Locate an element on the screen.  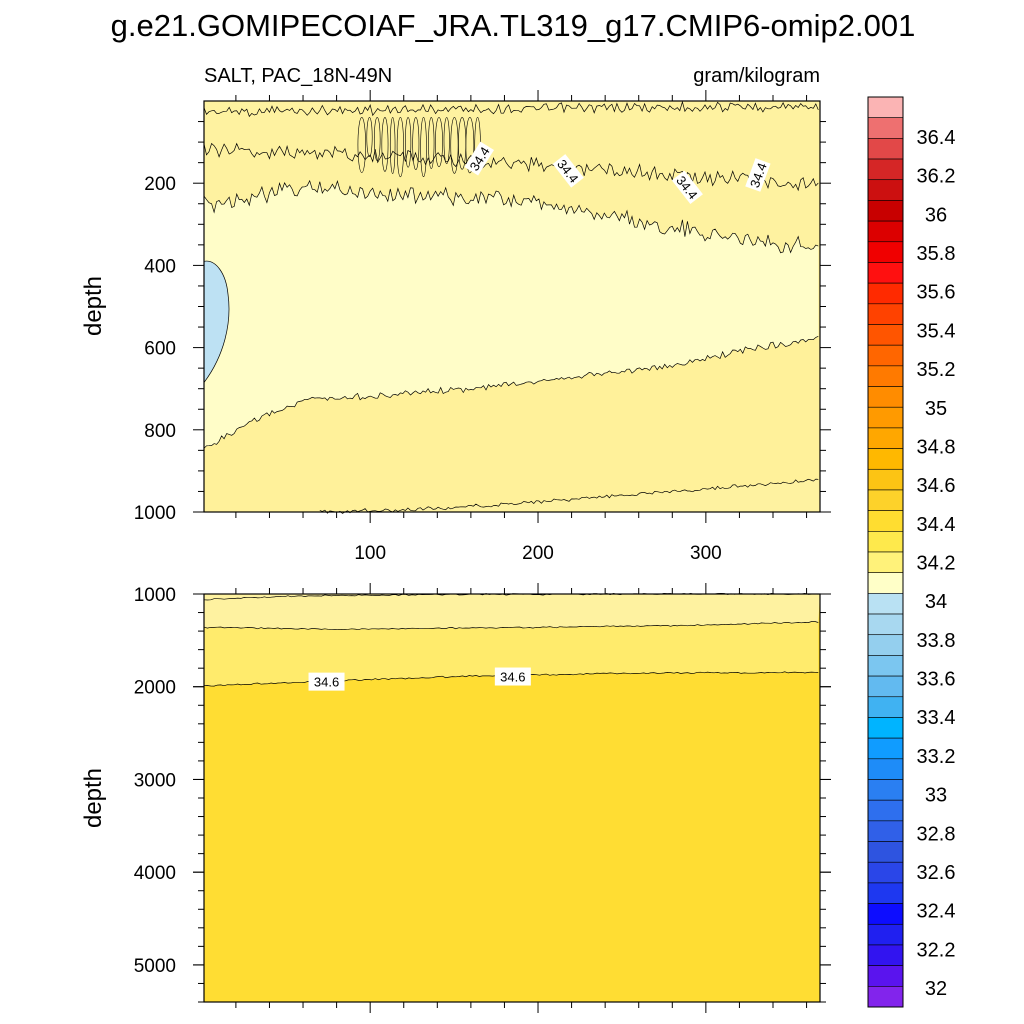
colorbar-label: 32.8 is located at coordinates (936, 834).